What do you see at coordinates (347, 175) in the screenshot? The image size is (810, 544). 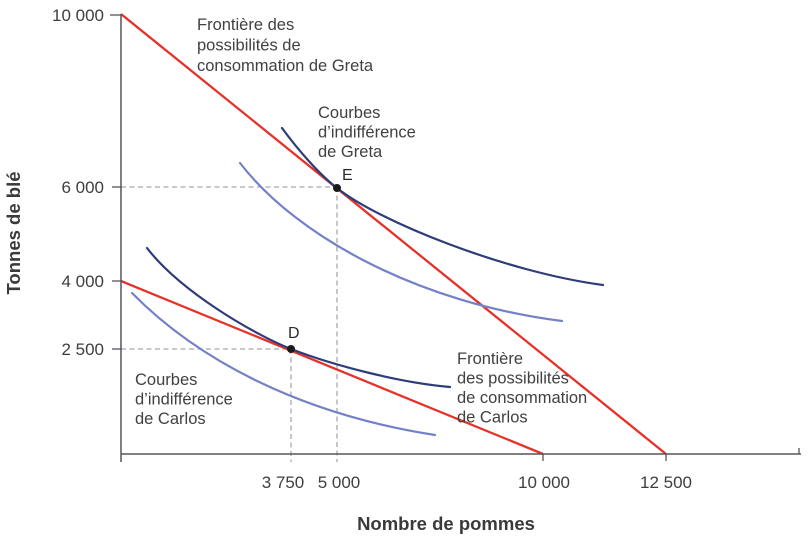 I see `point-E-label: E` at bounding box center [347, 175].